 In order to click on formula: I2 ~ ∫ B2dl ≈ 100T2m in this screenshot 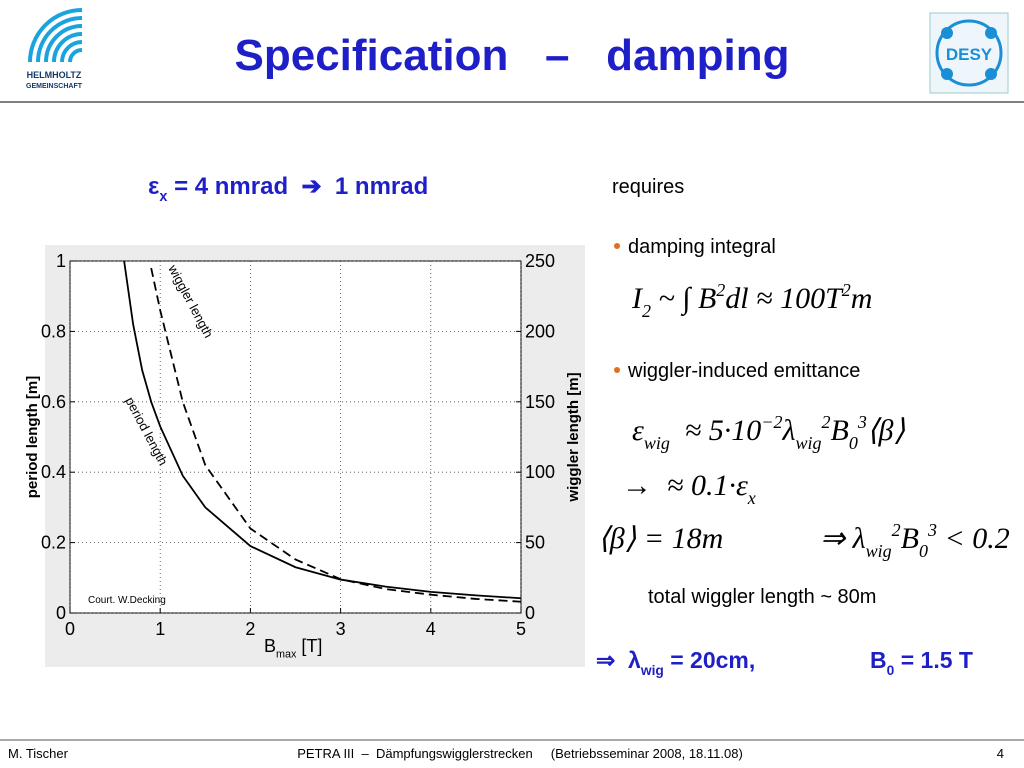, I will do `click(751, 300)`.